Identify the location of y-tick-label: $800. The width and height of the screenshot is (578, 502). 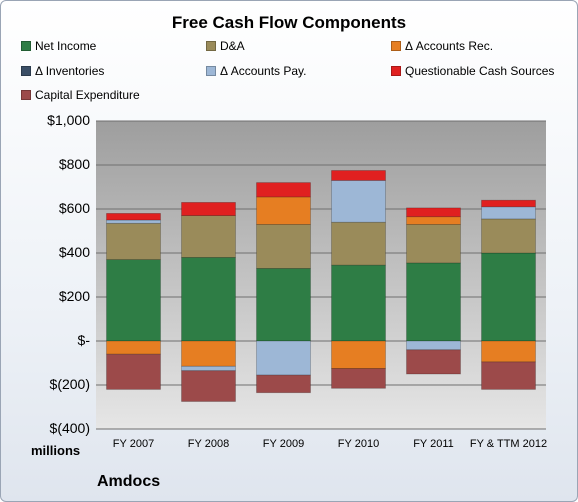
(74, 164).